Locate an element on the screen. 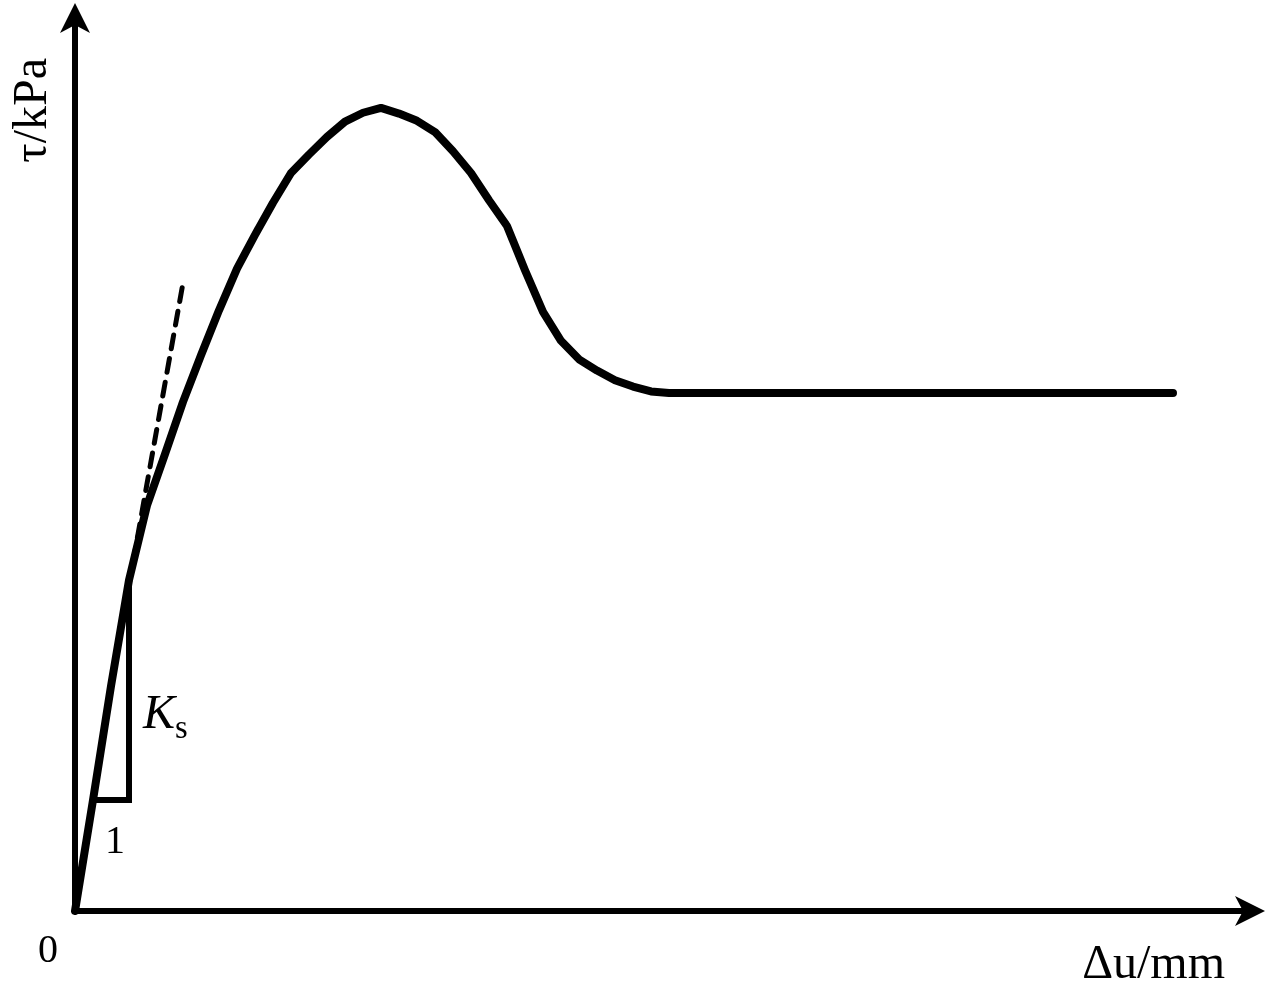 Image resolution: width=1283 pixels, height=986 pixels. annotation: K$_{s}$ is located at coordinates (165, 715).